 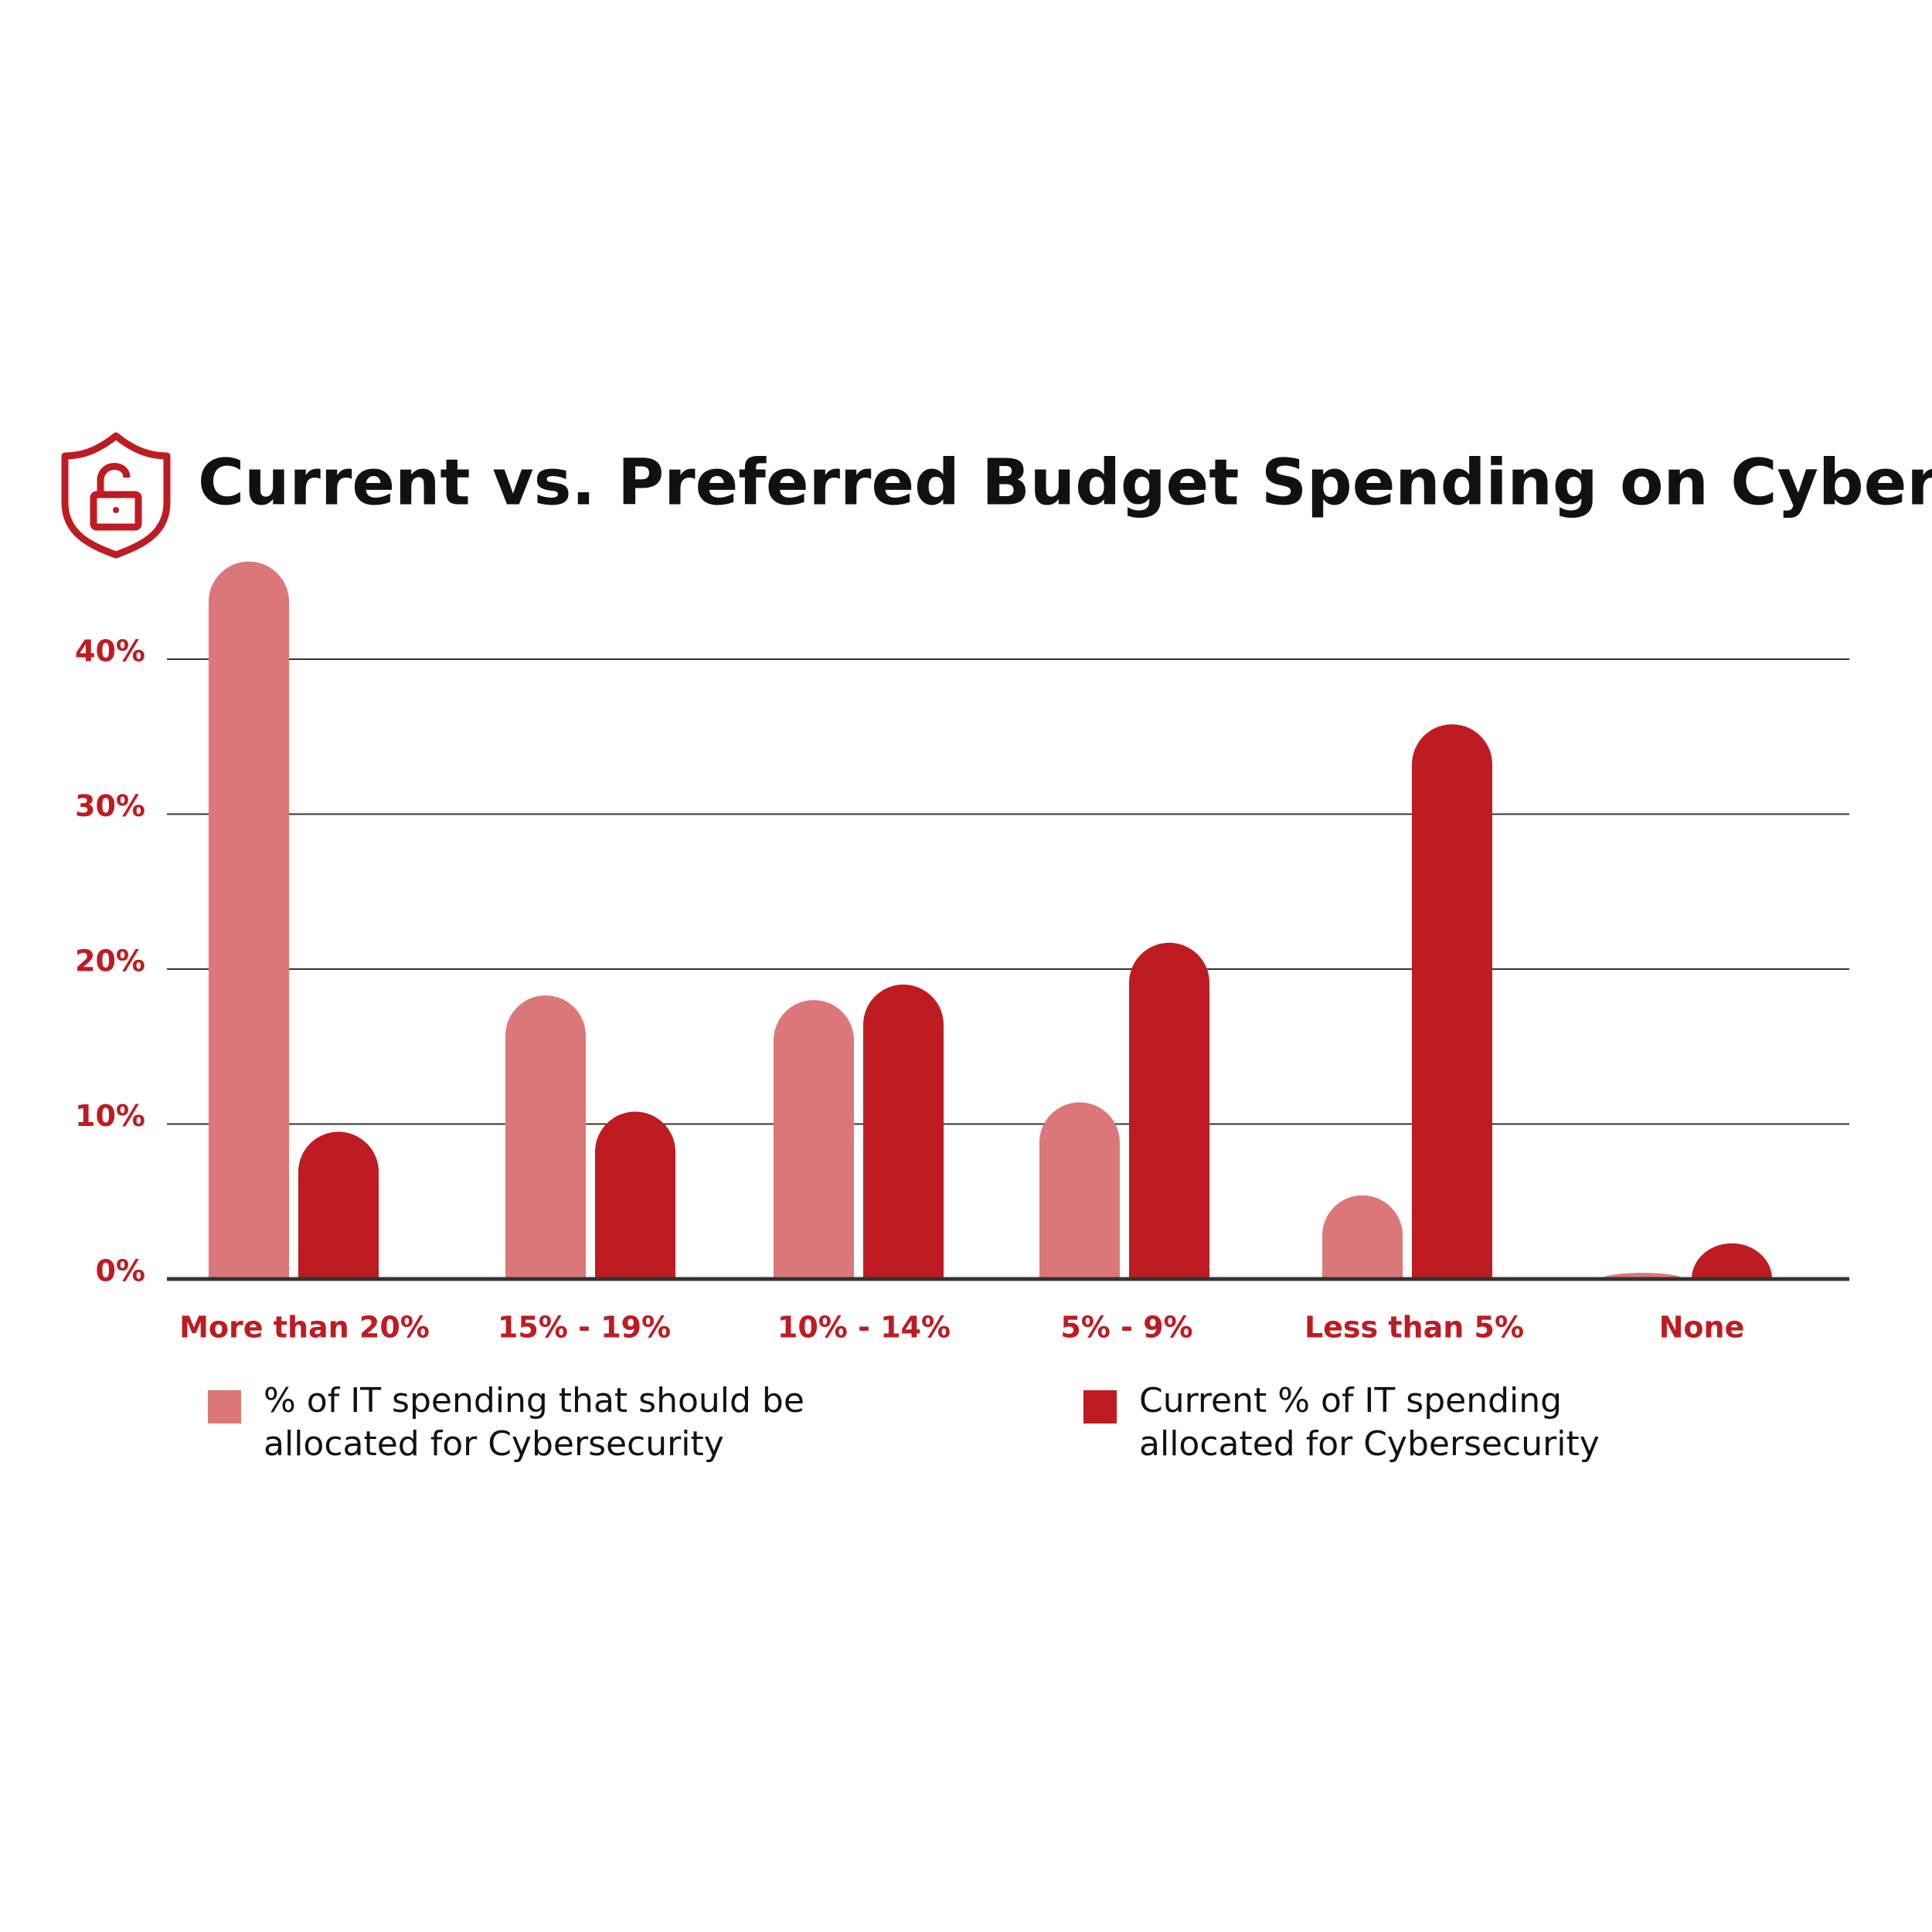 I want to click on x-tick-label: More than 20%, so click(x=305, y=1328).